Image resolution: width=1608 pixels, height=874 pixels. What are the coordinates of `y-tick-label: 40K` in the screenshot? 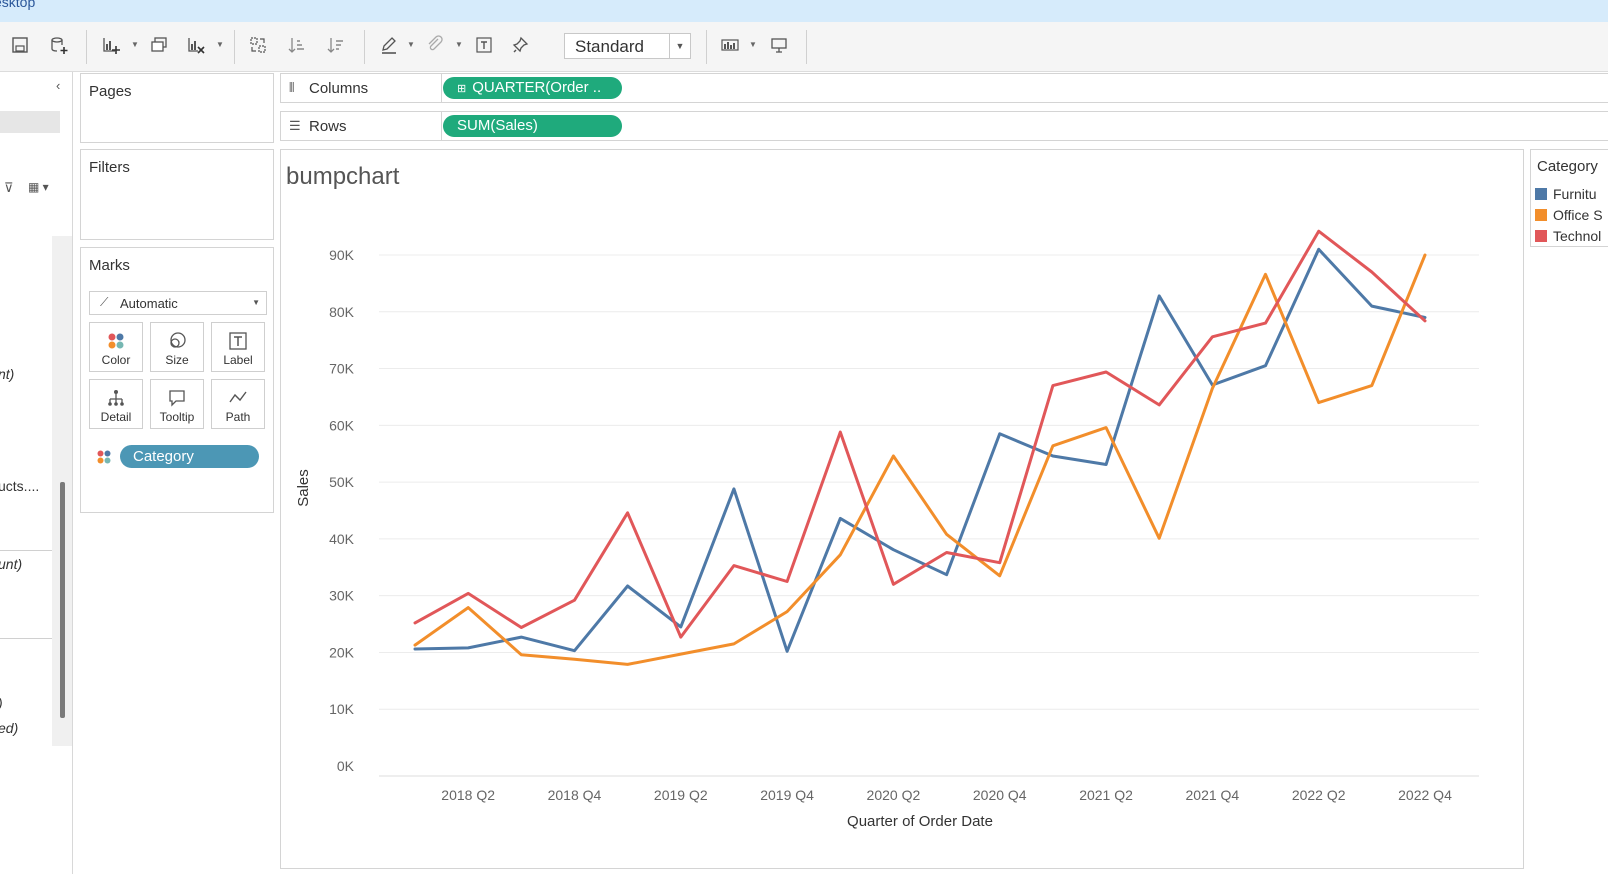 It's located at (342, 539).